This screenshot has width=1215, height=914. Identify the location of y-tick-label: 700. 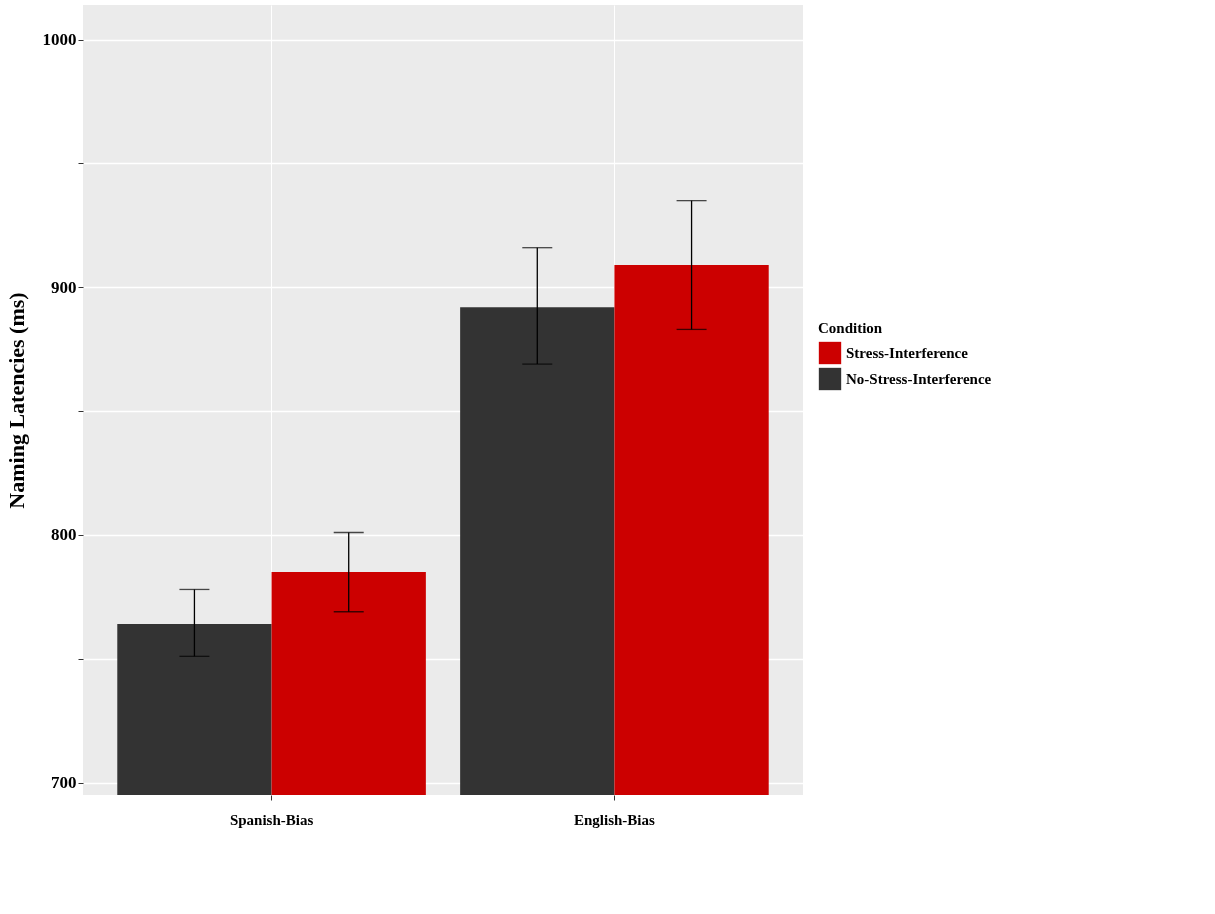
(64, 783).